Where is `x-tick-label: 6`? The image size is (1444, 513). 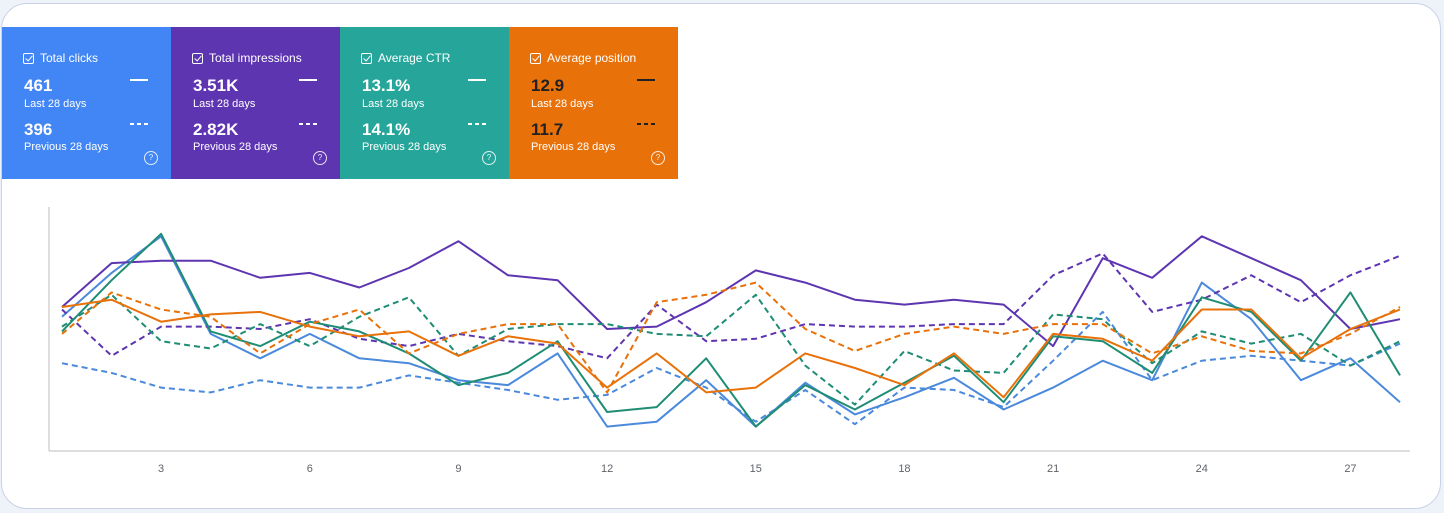 x-tick-label: 6 is located at coordinates (310, 469).